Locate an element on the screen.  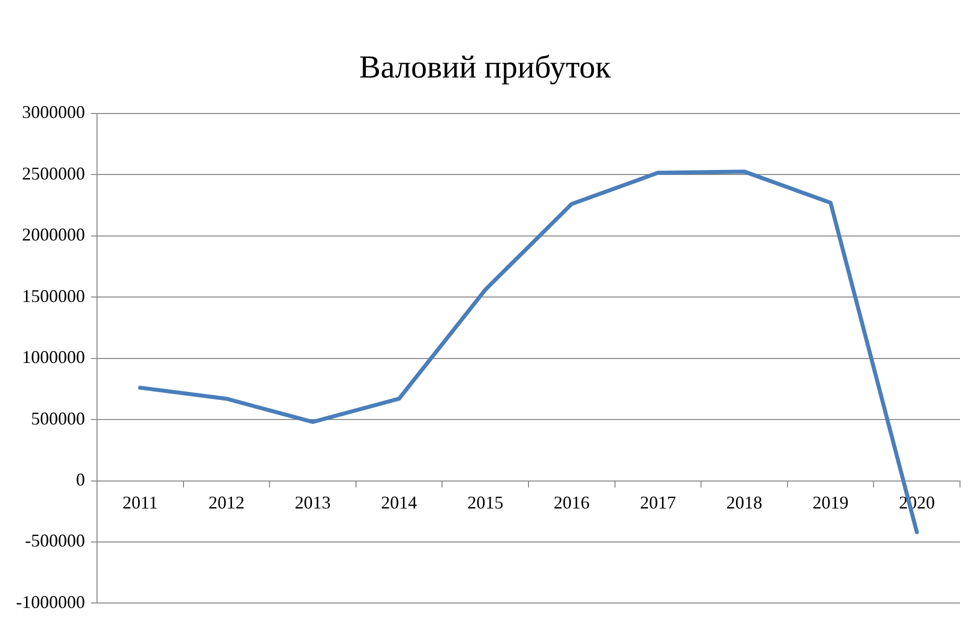
x-tick-label: 2018 is located at coordinates (744, 502).